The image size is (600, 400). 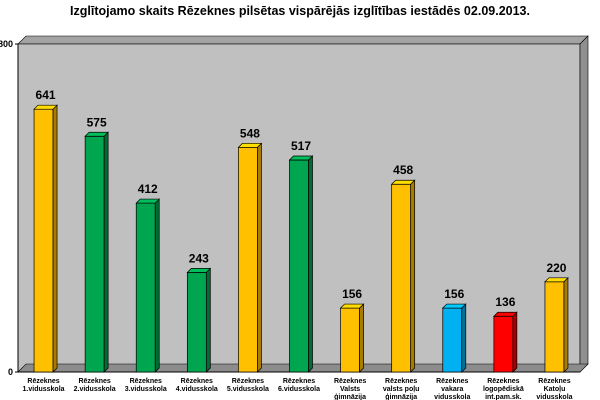 I want to click on data-label: 548, so click(x=250, y=133).